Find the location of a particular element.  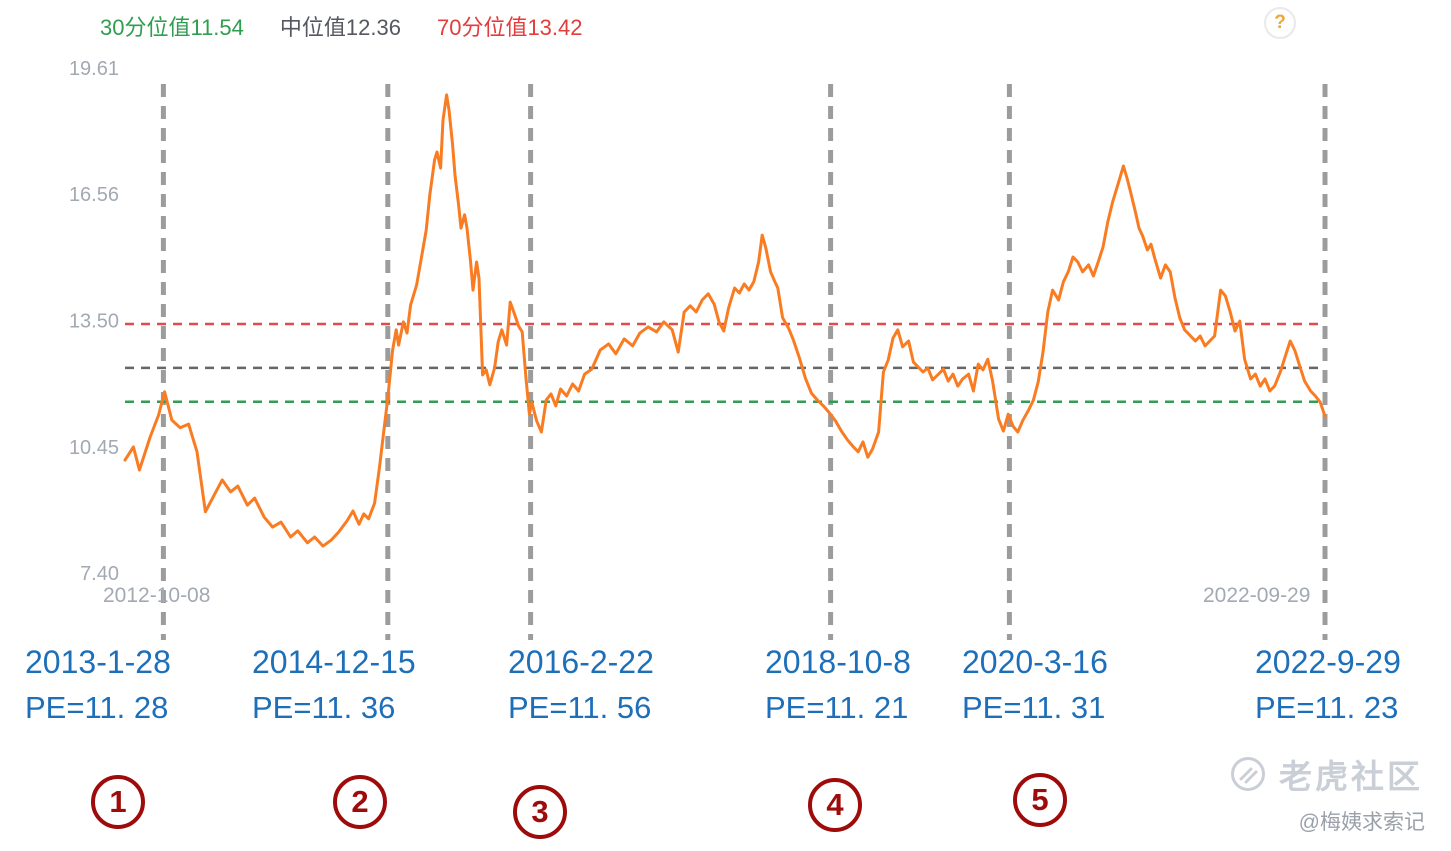

svg-text: 13.50 is located at coordinates (94, 322).